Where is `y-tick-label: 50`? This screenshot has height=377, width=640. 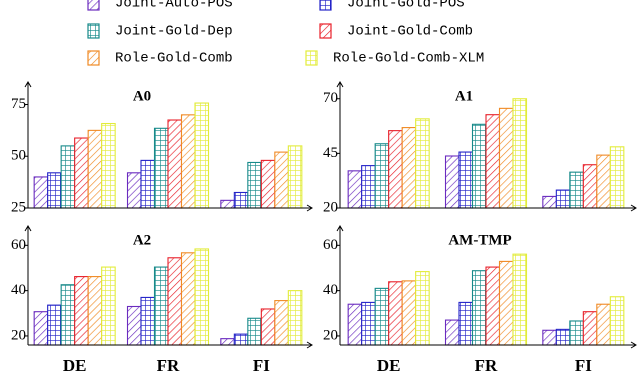 y-tick-label: 50 is located at coordinates (18, 156).